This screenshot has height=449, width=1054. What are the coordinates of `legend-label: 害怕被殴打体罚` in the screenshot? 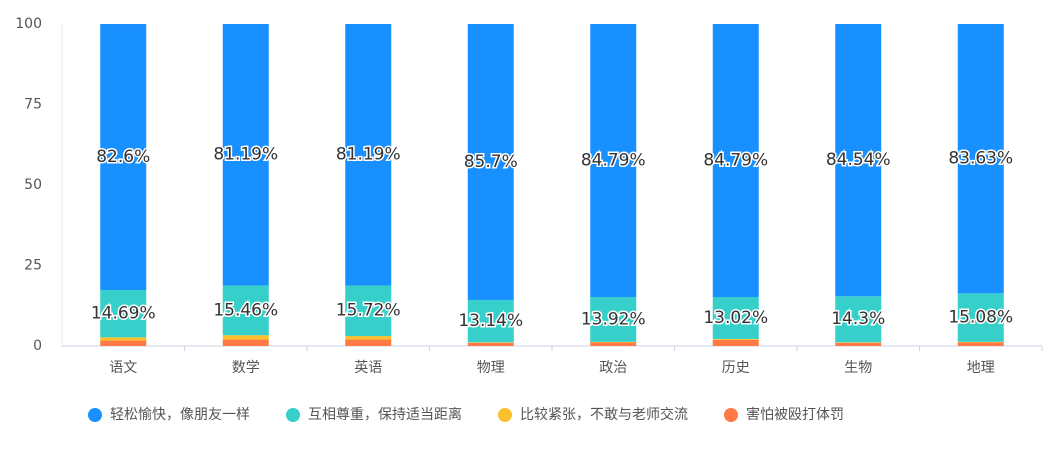 It's located at (795, 414).